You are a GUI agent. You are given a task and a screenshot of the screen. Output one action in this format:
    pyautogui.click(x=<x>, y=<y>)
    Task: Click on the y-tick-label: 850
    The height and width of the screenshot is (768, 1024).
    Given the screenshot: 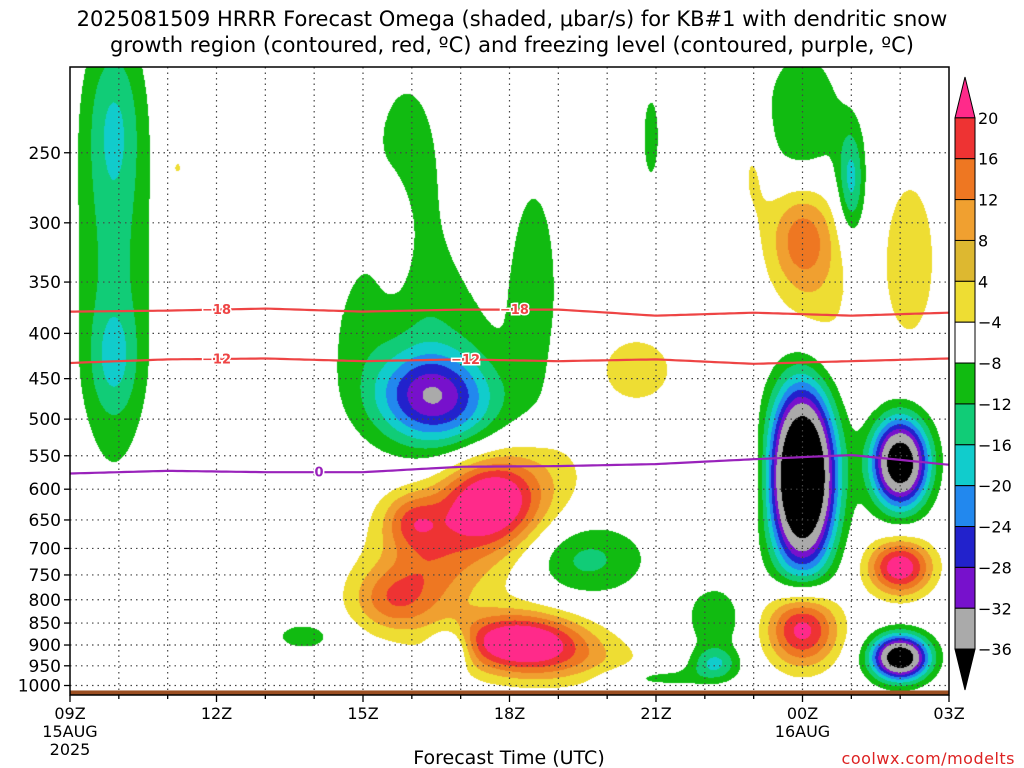 What is the action you would take?
    pyautogui.click(x=45, y=624)
    